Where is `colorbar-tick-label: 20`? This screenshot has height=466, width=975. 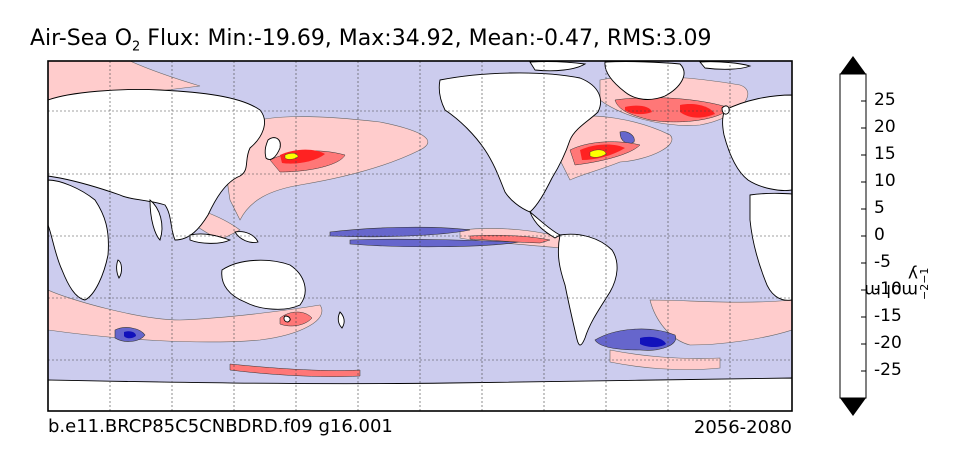 colorbar-tick-label: 20 is located at coordinates (885, 127).